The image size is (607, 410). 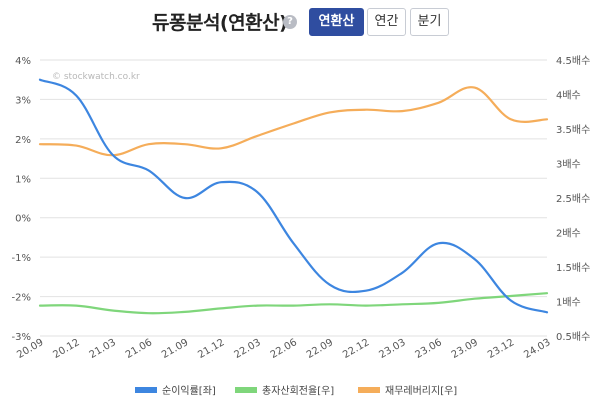 What do you see at coordinates (421, 391) in the screenshot?
I see `legend-label: 재무레버리지[우]` at bounding box center [421, 391].